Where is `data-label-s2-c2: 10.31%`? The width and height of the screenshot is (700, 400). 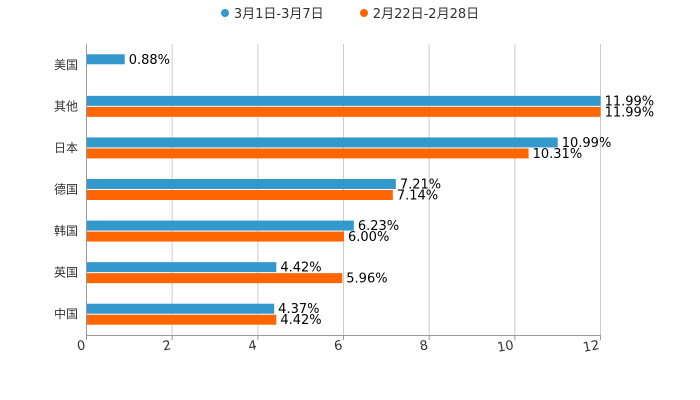
data-label-s2-c2: 10.31% is located at coordinates (558, 154).